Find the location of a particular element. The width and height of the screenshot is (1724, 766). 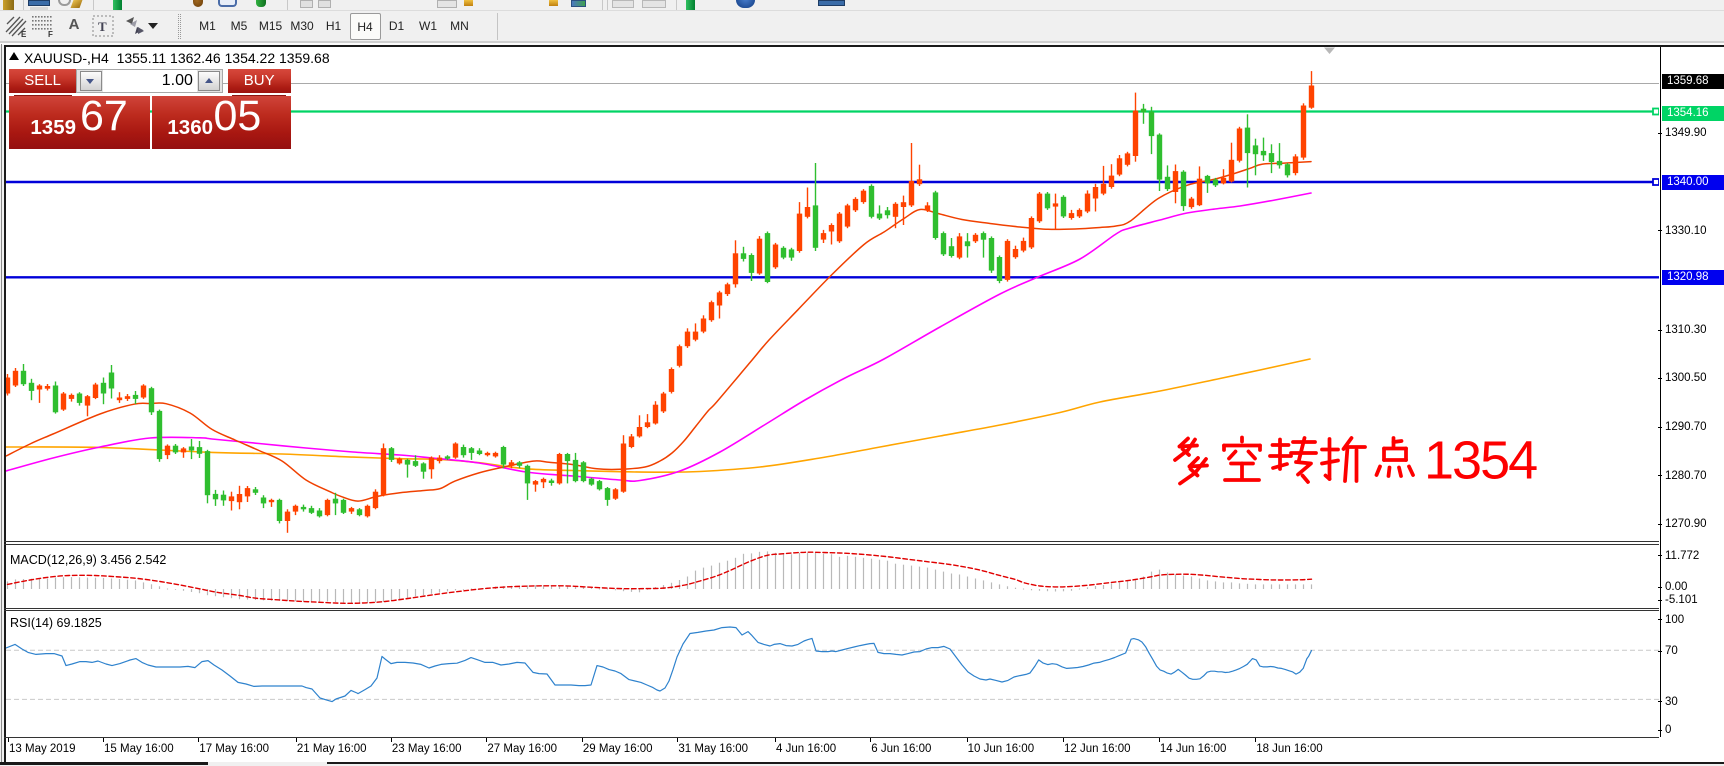

svg-text: F is located at coordinates (50, 34).